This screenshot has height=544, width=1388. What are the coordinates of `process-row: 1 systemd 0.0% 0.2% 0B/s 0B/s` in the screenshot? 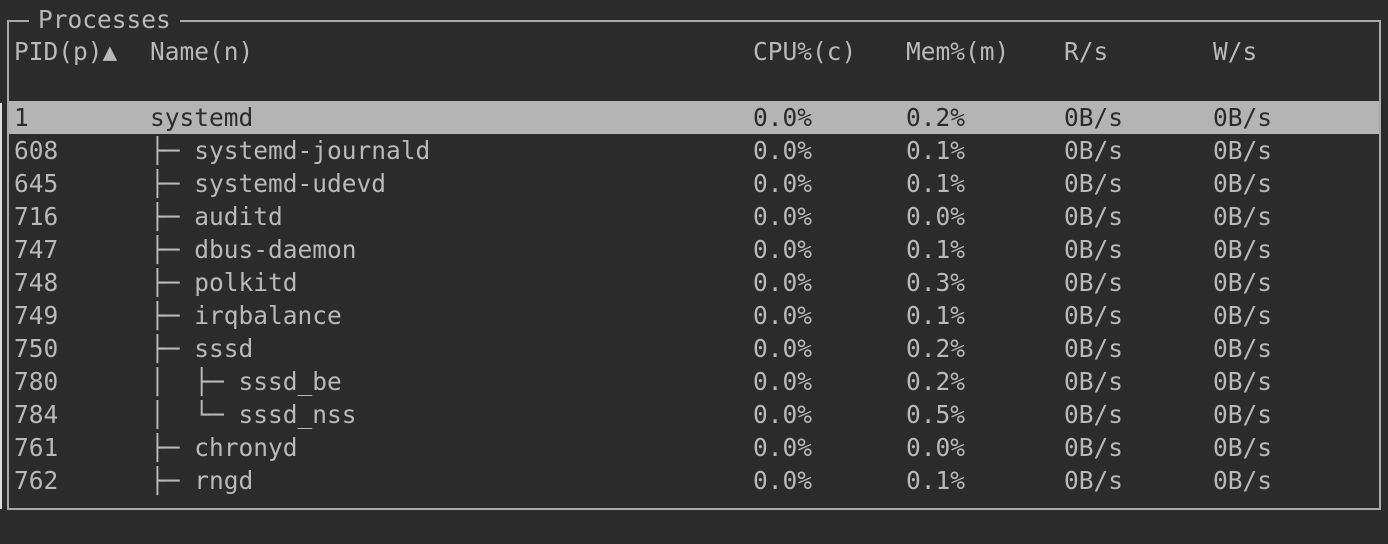 It's located at (694, 117).